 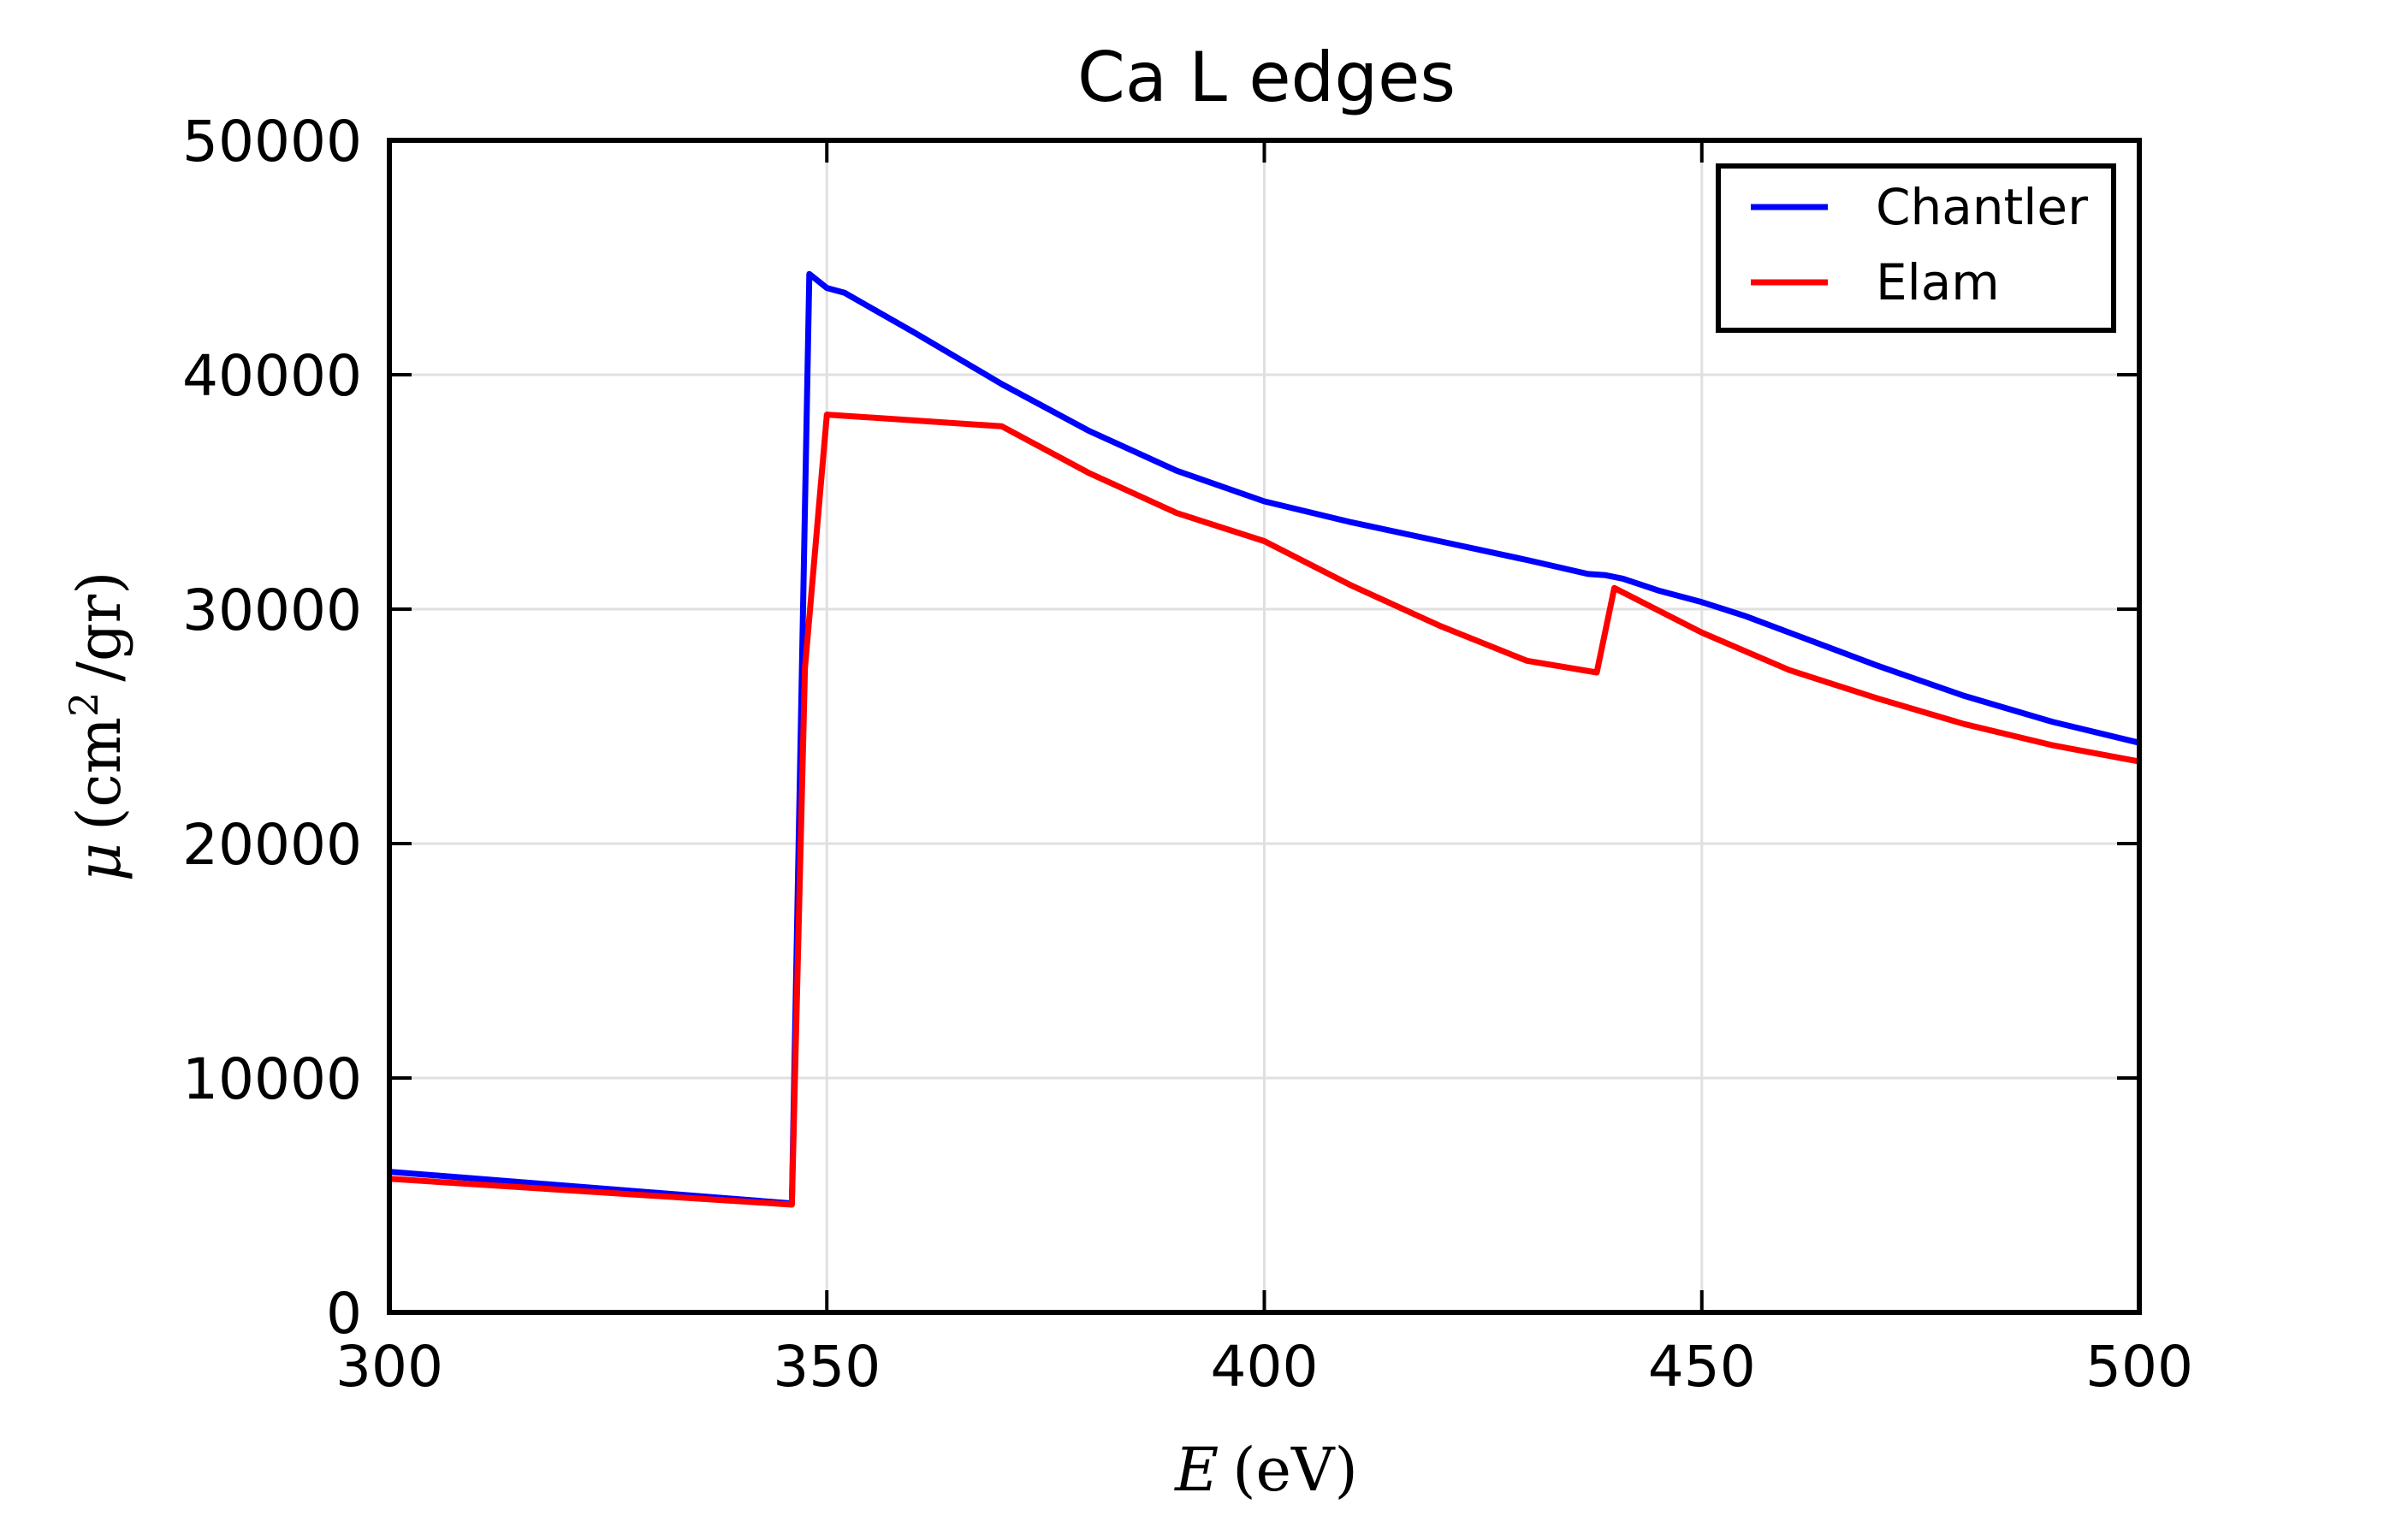 What do you see at coordinates (1265, 1367) in the screenshot?
I see `x-tick-label-400: 400` at bounding box center [1265, 1367].